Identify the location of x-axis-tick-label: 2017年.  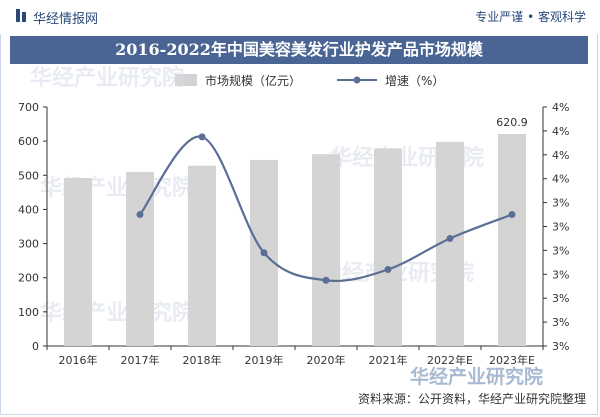
(140, 360).